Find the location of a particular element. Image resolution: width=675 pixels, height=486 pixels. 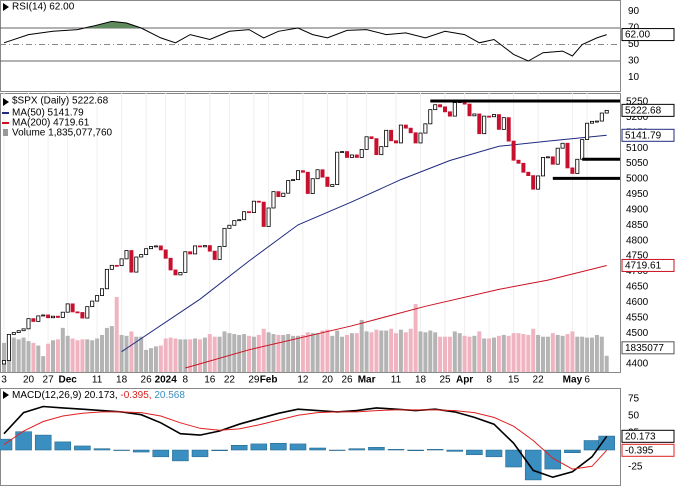

legend-part: 20.173, is located at coordinates (100, 395).